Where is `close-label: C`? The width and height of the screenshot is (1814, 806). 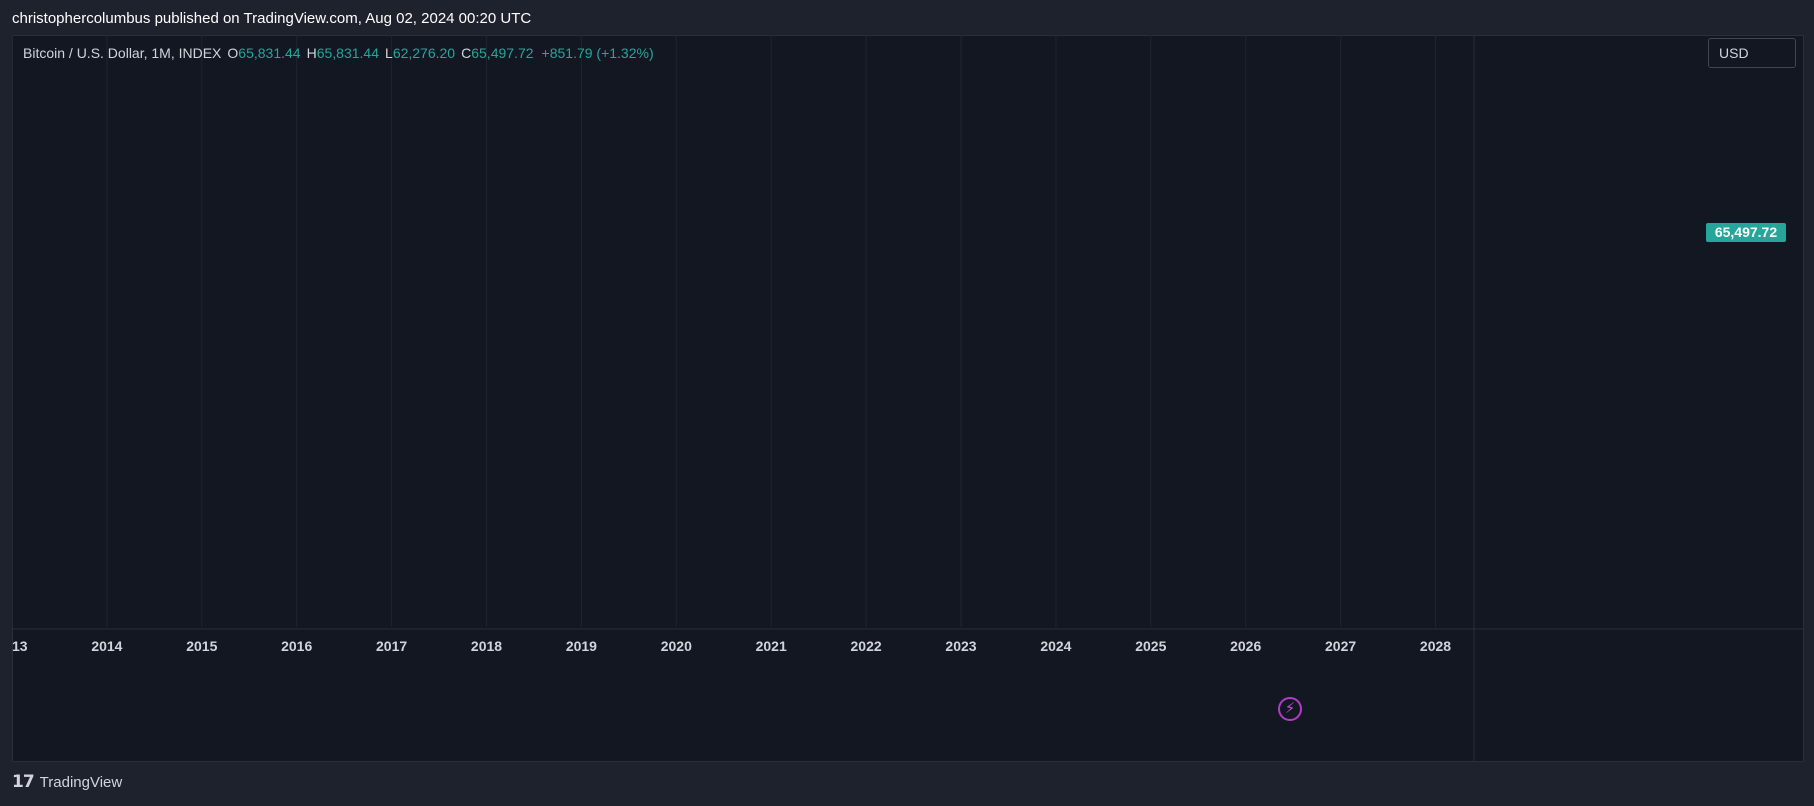
close-label: C is located at coordinates (466, 53).